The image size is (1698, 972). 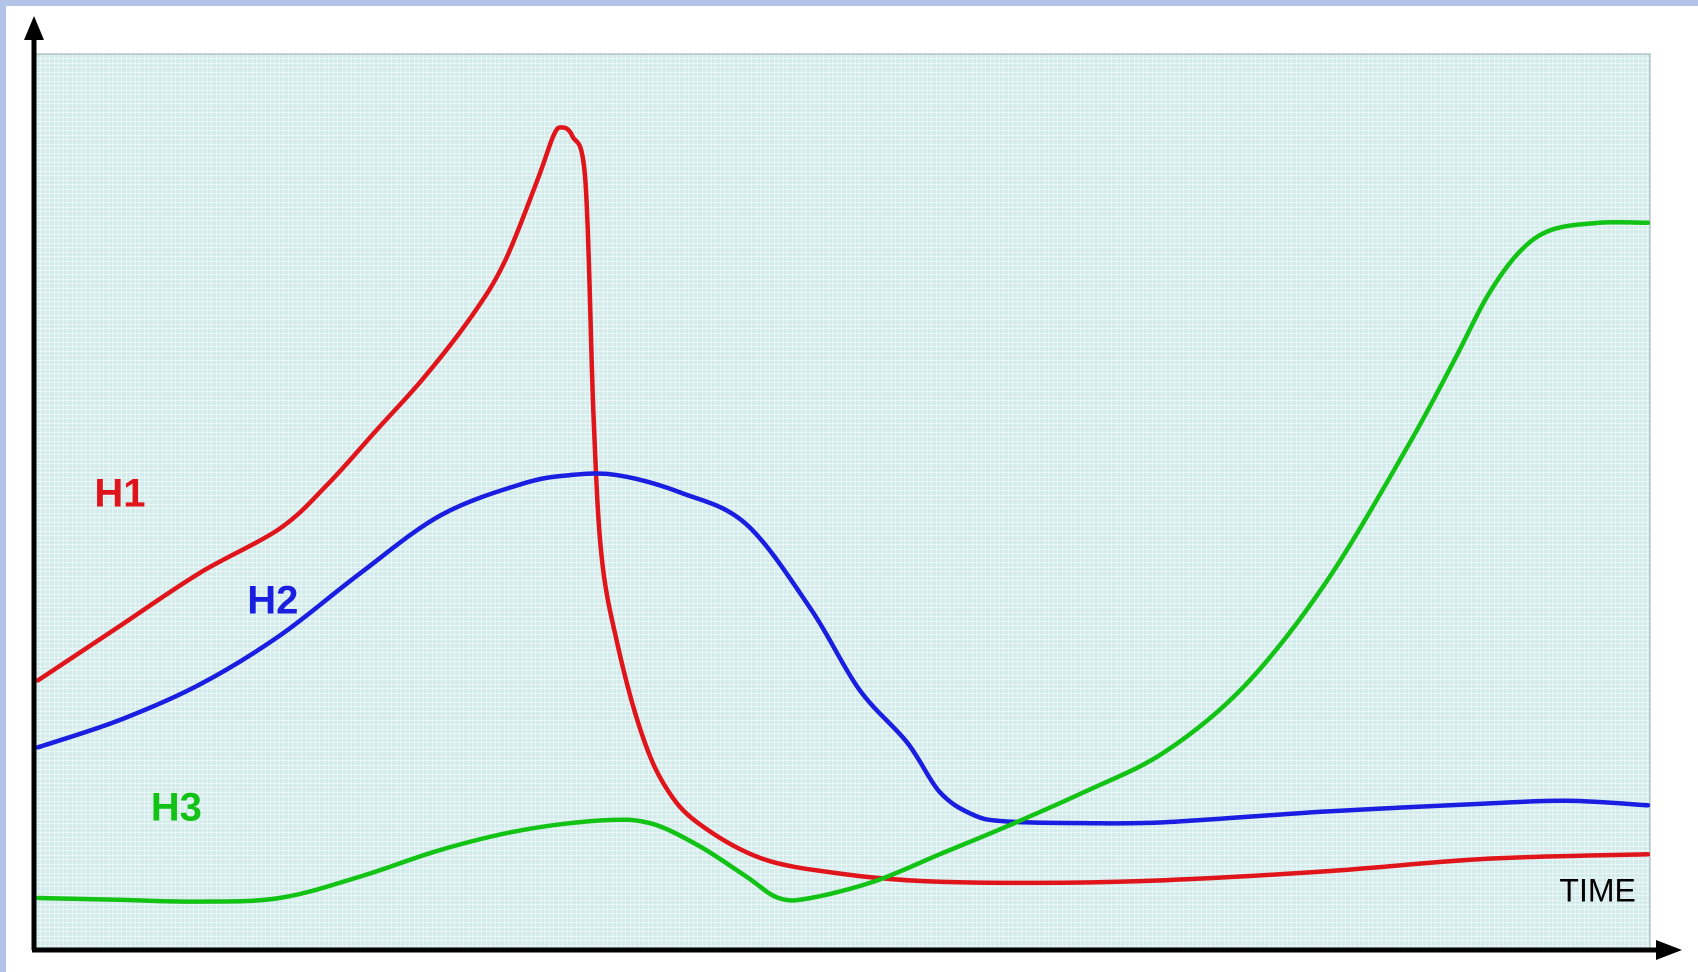 What do you see at coordinates (1597, 891) in the screenshot?
I see `x-axis-label: TIME` at bounding box center [1597, 891].